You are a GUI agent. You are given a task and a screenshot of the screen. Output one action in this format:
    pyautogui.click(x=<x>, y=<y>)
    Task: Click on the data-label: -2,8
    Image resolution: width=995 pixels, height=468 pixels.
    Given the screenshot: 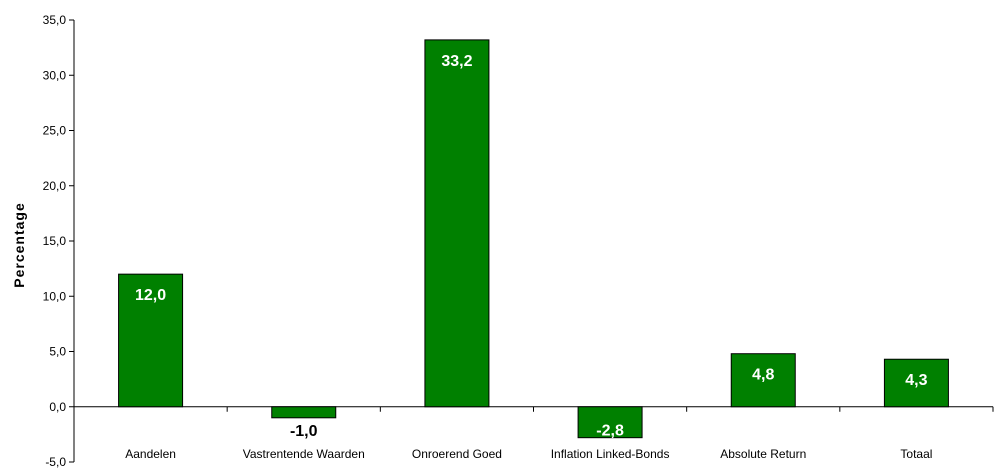 What is the action you would take?
    pyautogui.click(x=610, y=431)
    